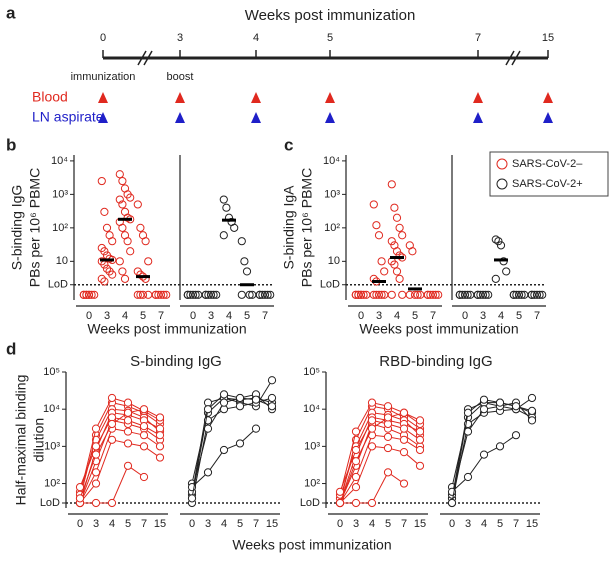 The image size is (616, 562). I want to click on legend-label: SARS-CoV-2–, so click(547, 164).